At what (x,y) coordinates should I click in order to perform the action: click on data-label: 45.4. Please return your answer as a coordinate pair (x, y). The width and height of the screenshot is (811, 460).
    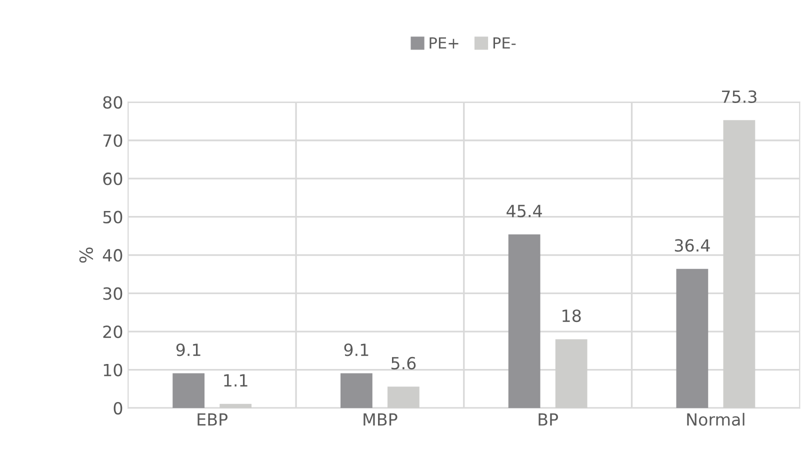
    Looking at the image, I should click on (524, 211).